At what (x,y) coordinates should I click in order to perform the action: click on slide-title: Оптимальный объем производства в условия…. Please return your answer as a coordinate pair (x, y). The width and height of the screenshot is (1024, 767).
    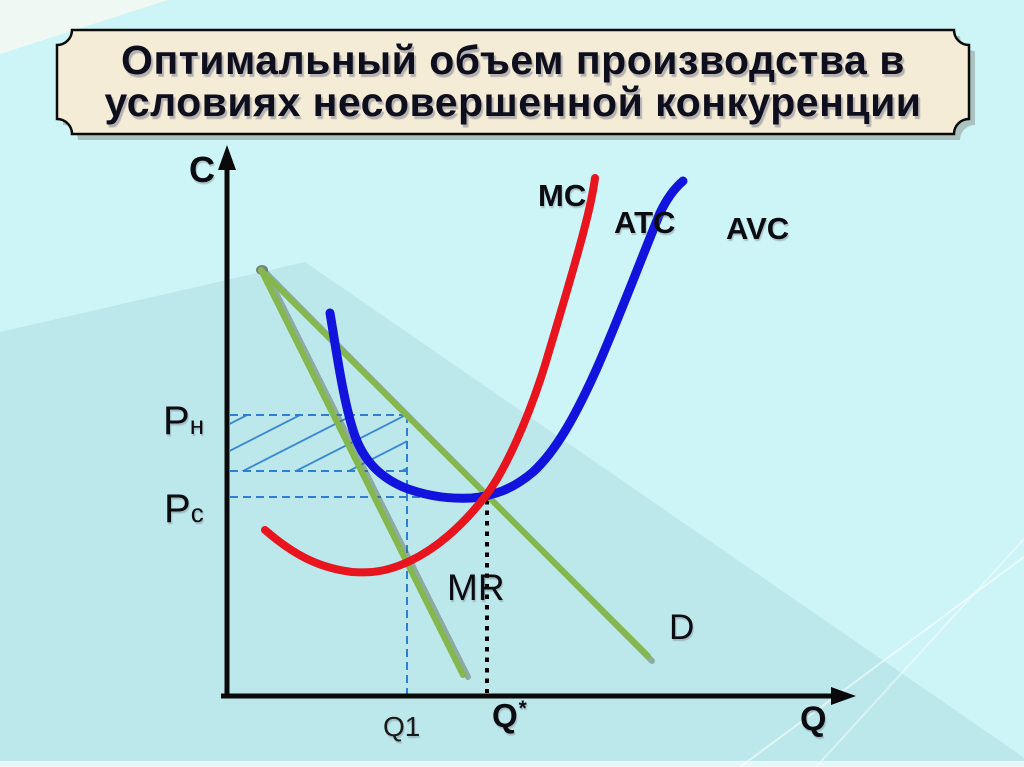
    Looking at the image, I should click on (513, 82).